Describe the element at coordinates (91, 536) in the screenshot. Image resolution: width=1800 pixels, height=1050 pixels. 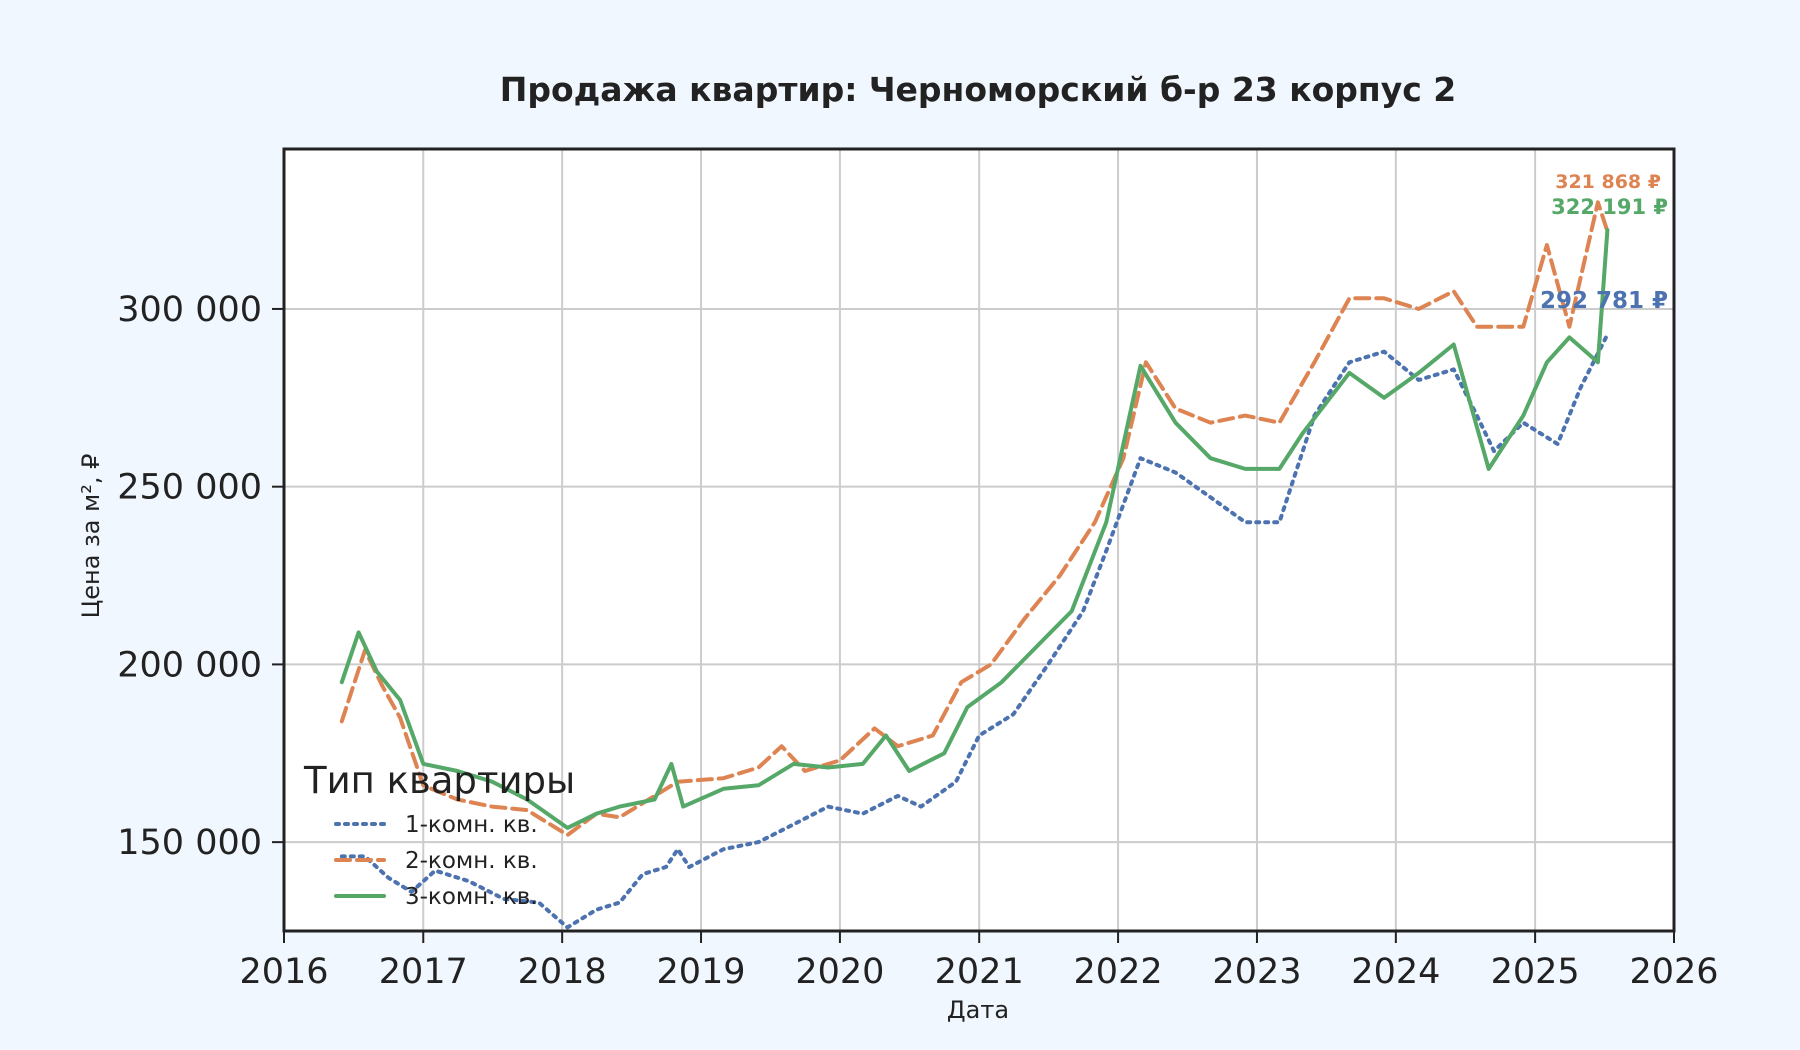
I see `y-axis-label: Цена за м², ₽` at that location.